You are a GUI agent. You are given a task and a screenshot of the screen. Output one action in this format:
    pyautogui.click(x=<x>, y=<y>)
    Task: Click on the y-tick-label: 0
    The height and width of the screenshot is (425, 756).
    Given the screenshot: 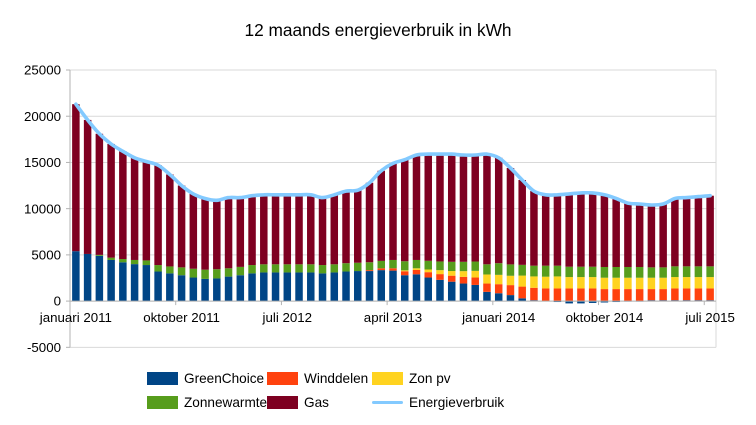 What is the action you would take?
    pyautogui.click(x=57, y=301)
    